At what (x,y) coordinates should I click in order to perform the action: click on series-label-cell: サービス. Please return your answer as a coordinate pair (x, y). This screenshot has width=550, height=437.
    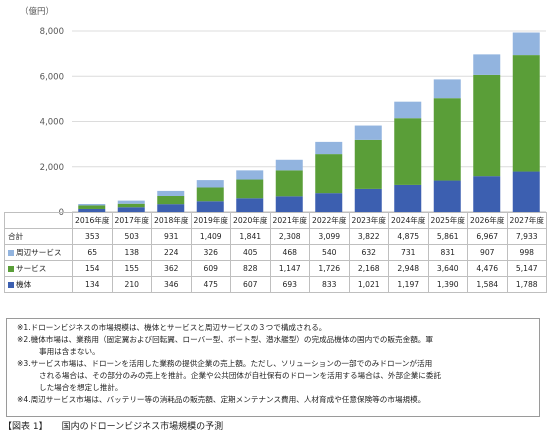
    Looking at the image, I should click on (38, 268).